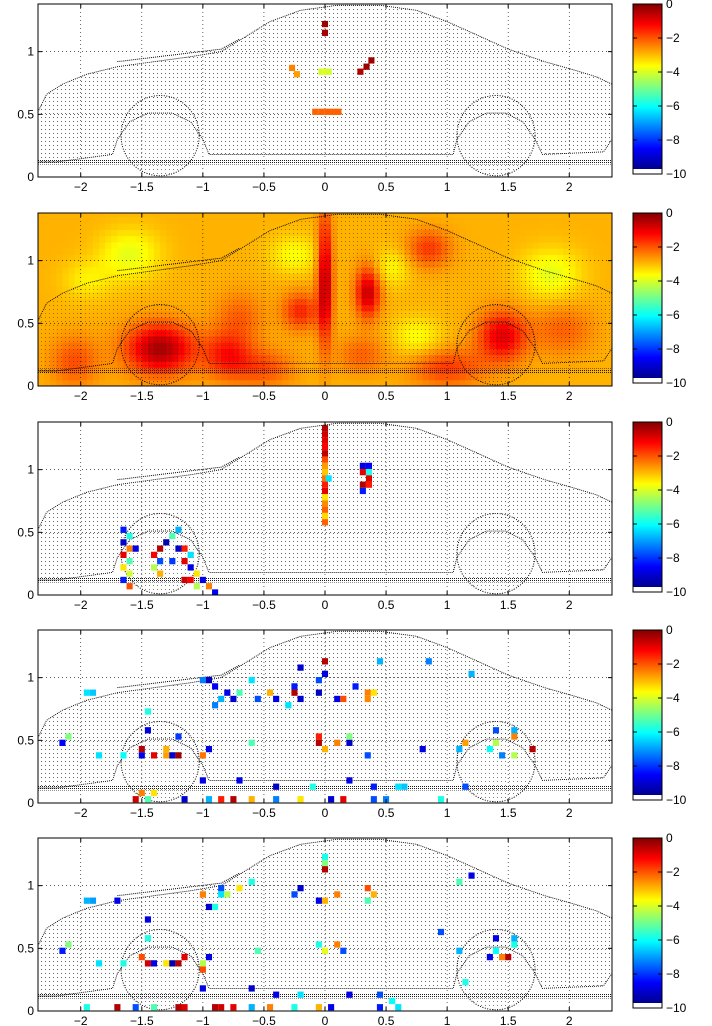 The width and height of the screenshot is (712, 1026). What do you see at coordinates (676, 592) in the screenshot?
I see `colorbar-tick-label: −10` at bounding box center [676, 592].